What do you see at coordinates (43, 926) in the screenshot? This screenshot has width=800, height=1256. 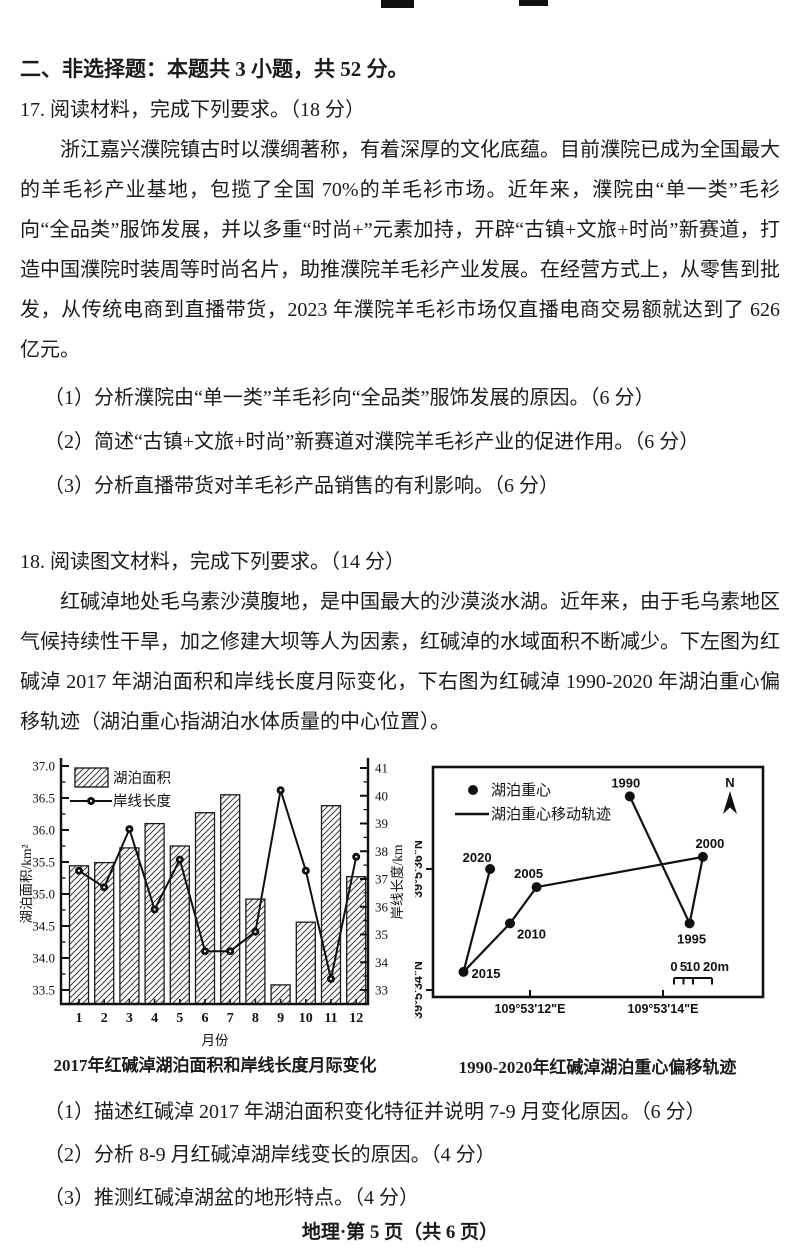 I see `svg-text: 34.5` at bounding box center [43, 926].